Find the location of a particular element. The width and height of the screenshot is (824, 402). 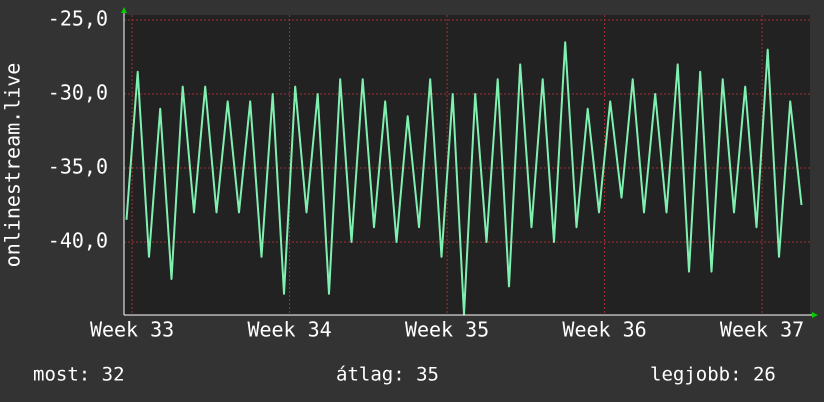

footer-current: most: 32 is located at coordinates (79, 375).